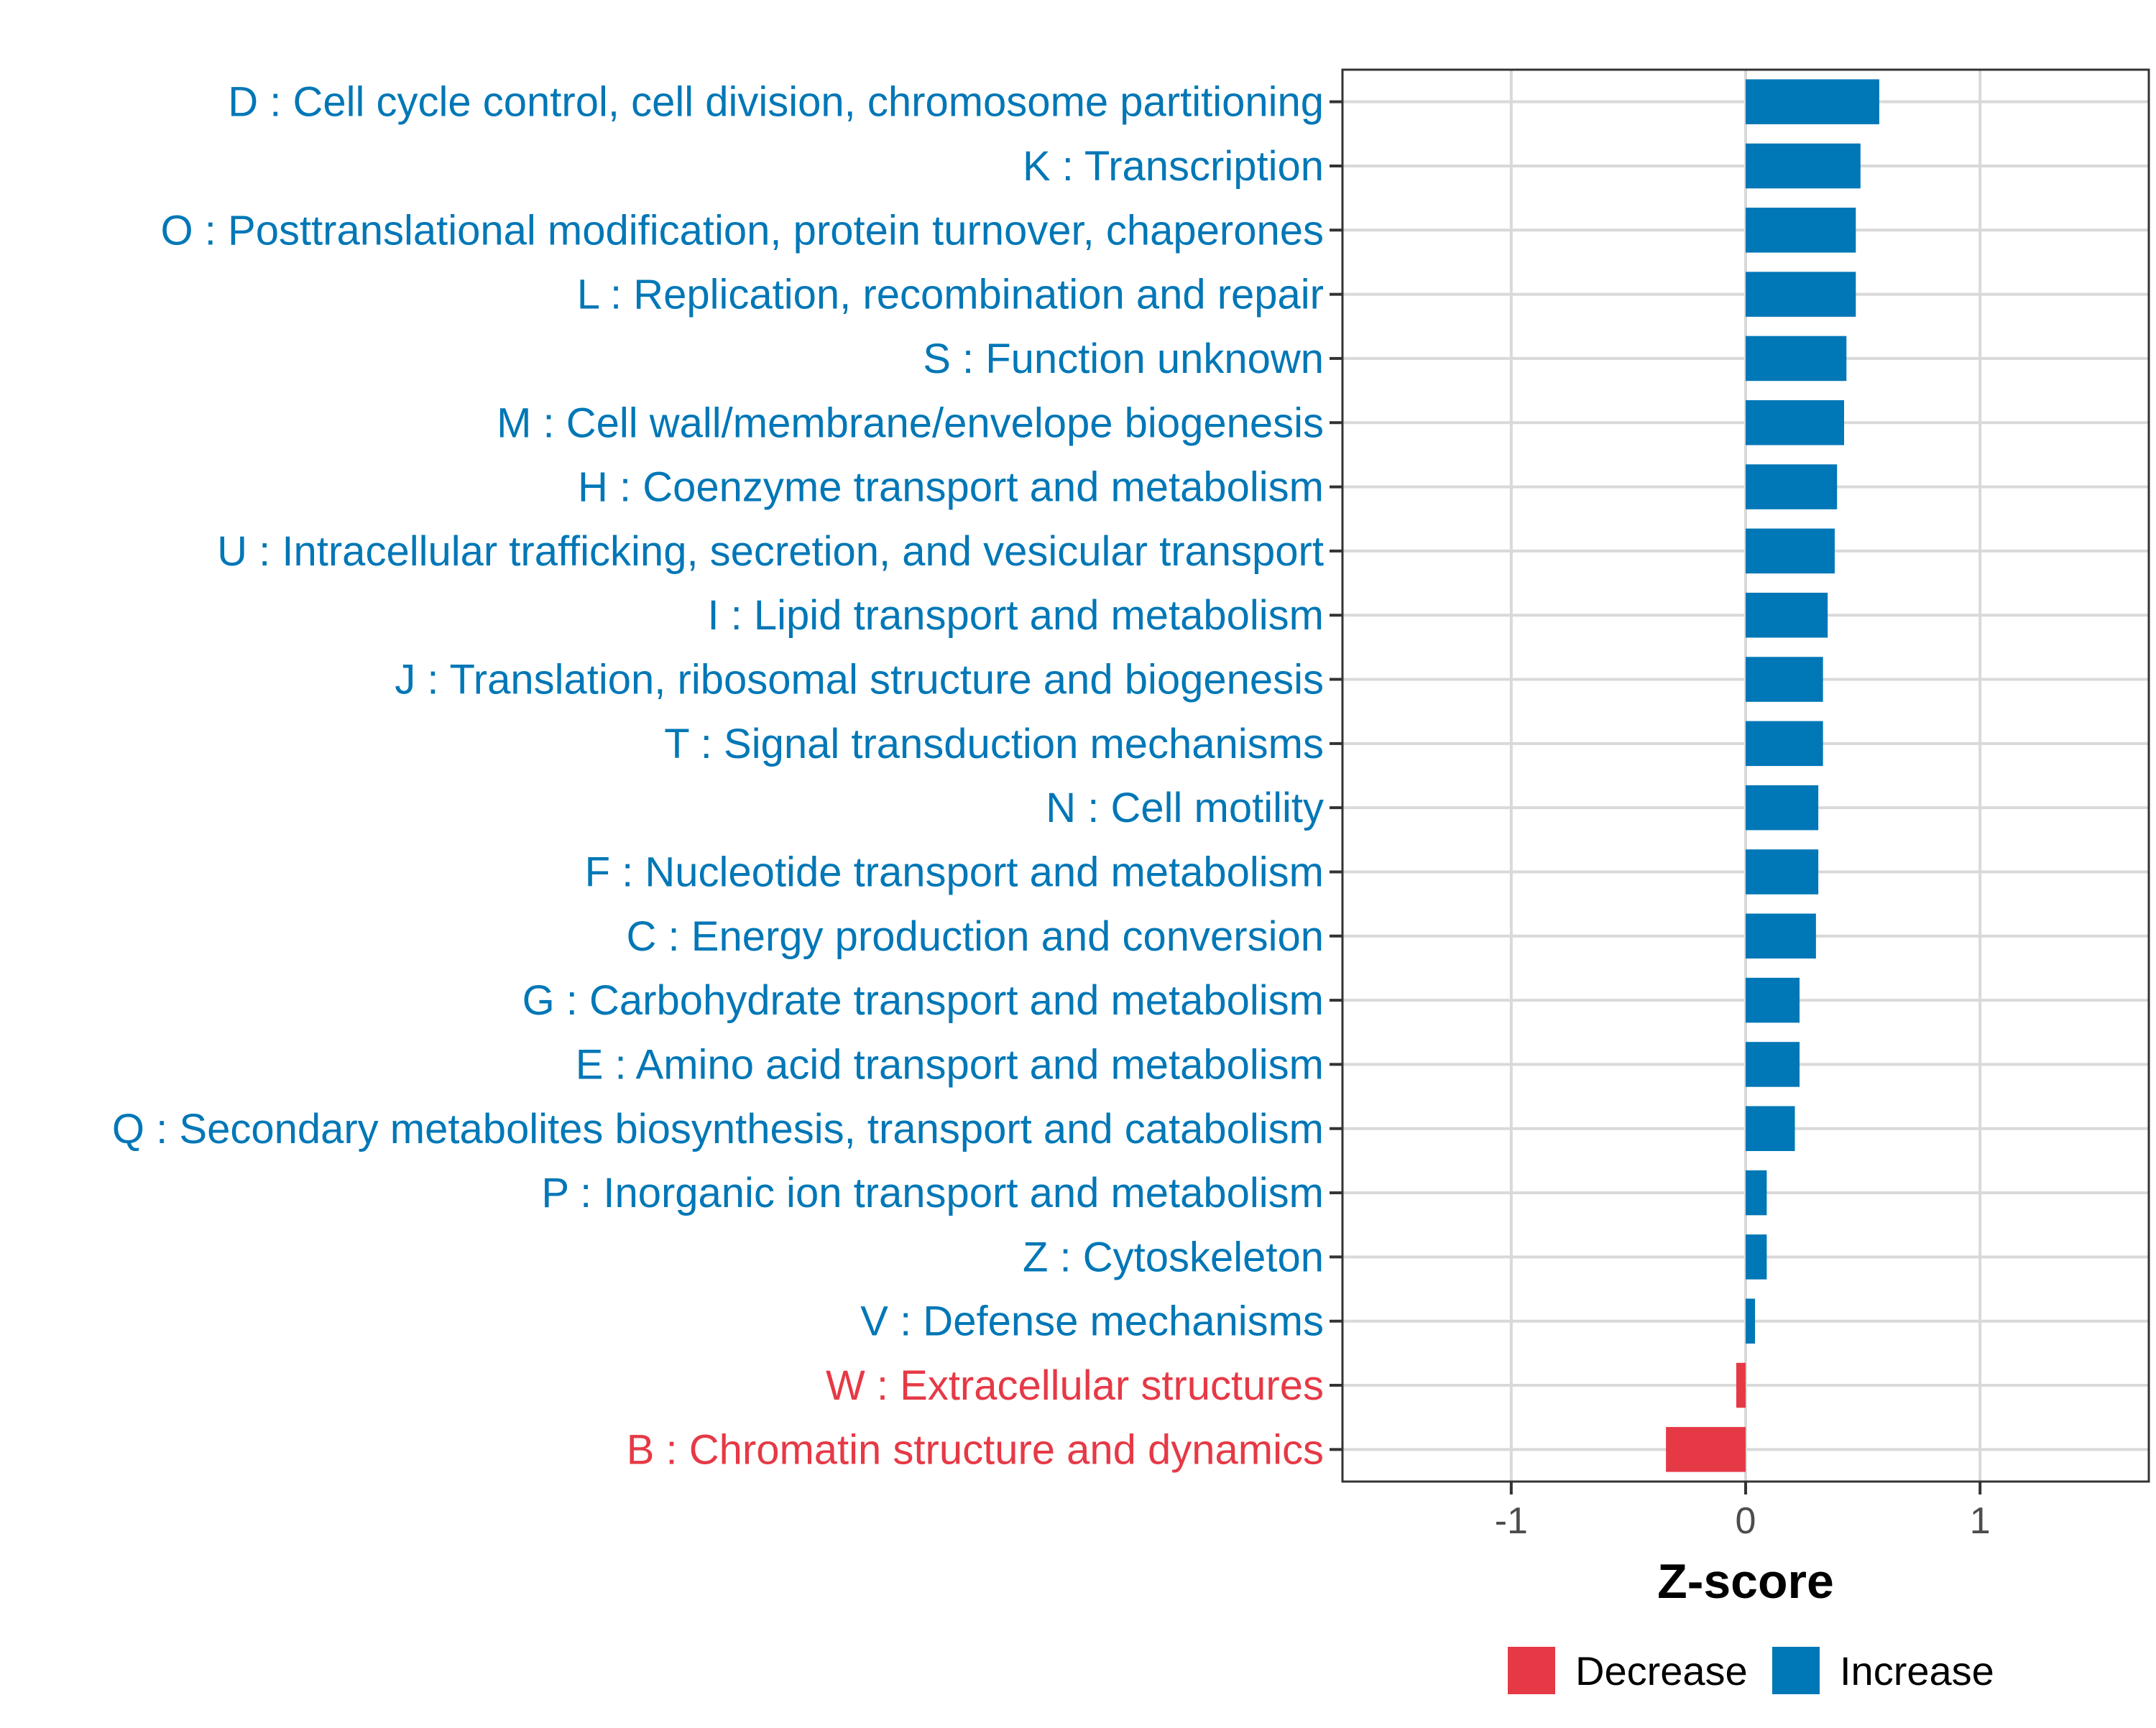 The width and height of the screenshot is (2156, 1728). What do you see at coordinates (951, 487) in the screenshot?
I see `category-label-h: H : Coenzyme transport and metabolism` at bounding box center [951, 487].